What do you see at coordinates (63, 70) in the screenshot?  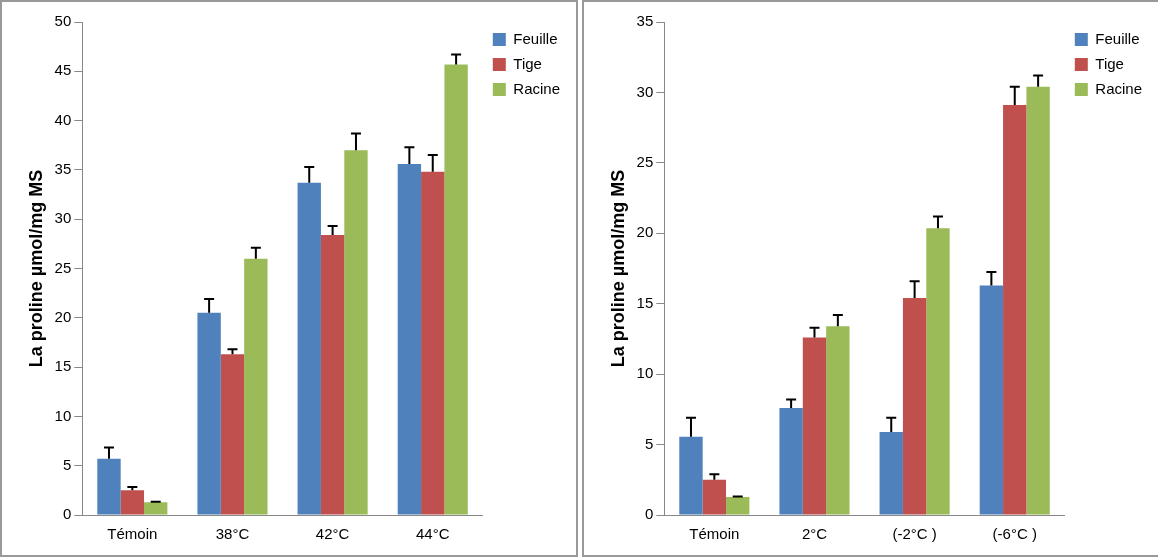 I see `y-tick-label: 45` at bounding box center [63, 70].